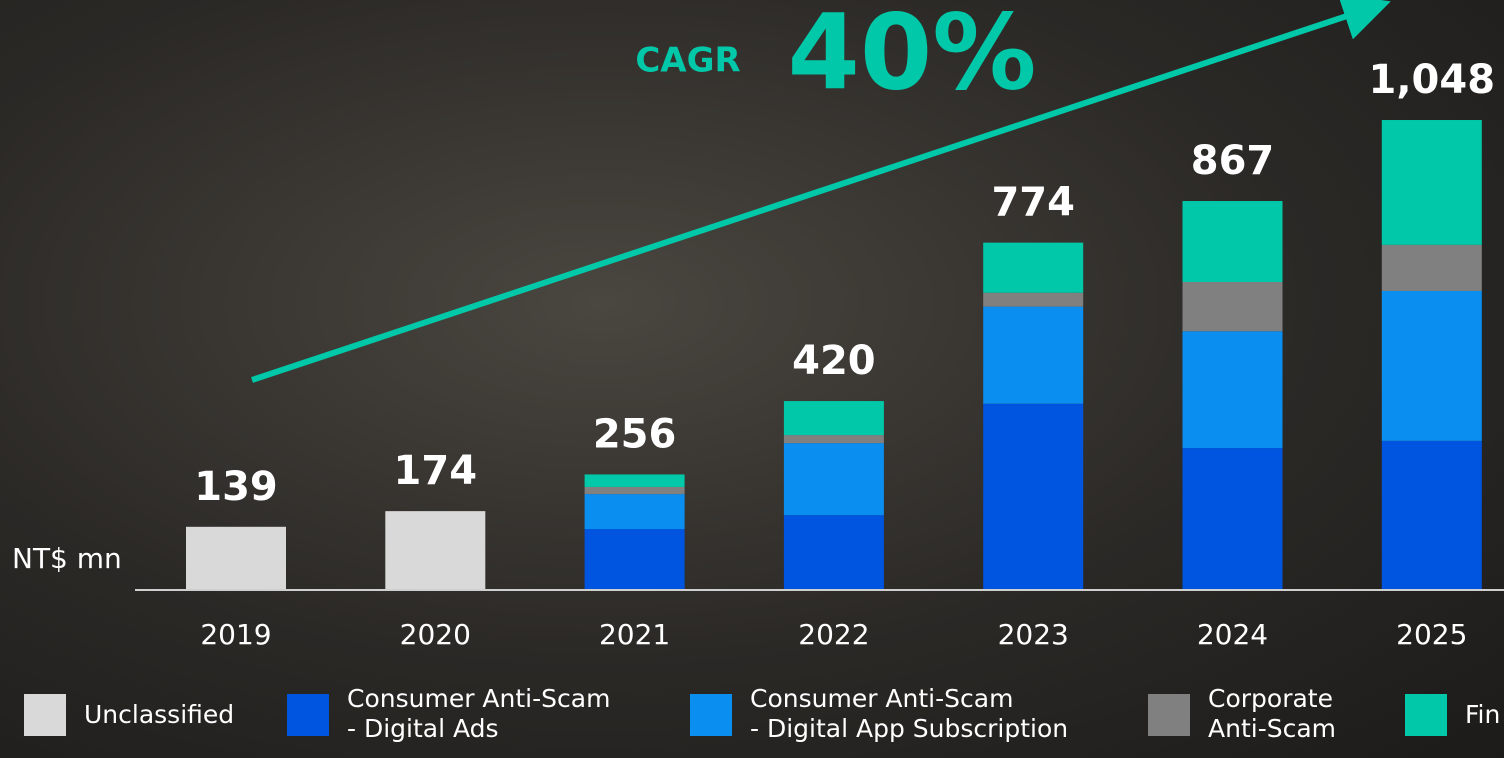 The image size is (1504, 758). What do you see at coordinates (1272, 713) in the screenshot?
I see `legend-label: Corporate Anti-Scam` at bounding box center [1272, 713].